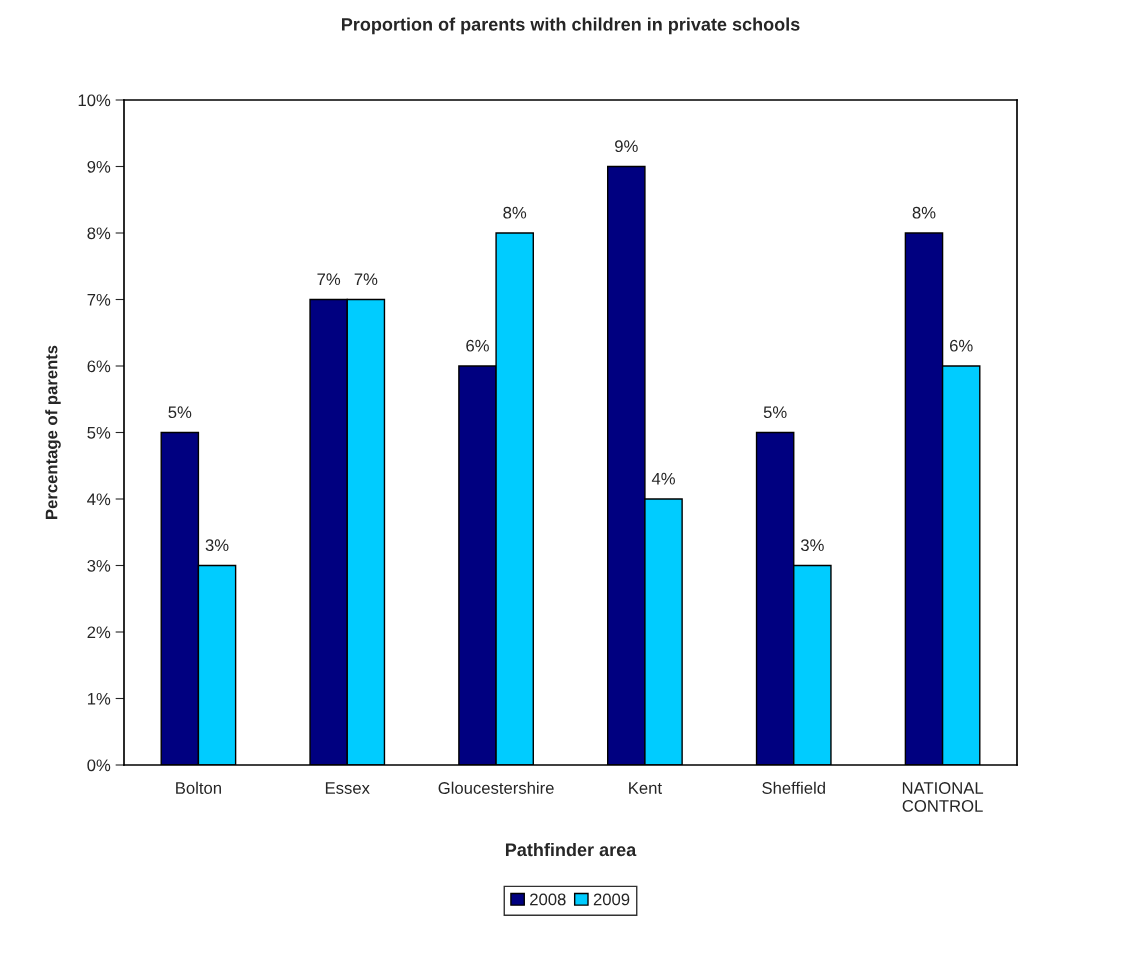  I want to click on x-tick-label: Gloucestershire, so click(496, 787).